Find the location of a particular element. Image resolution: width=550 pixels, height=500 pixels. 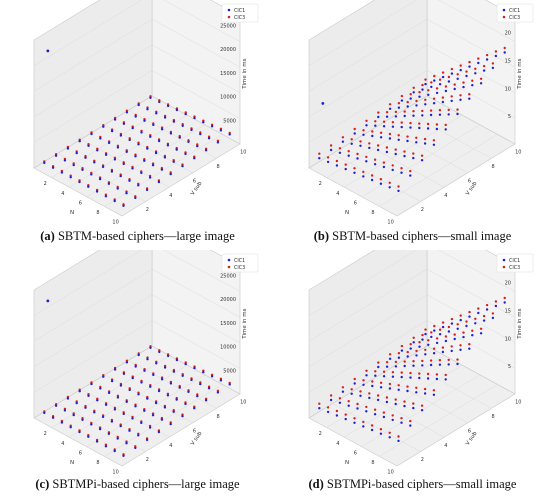

x-tick-label: 4 is located at coordinates (337, 444).